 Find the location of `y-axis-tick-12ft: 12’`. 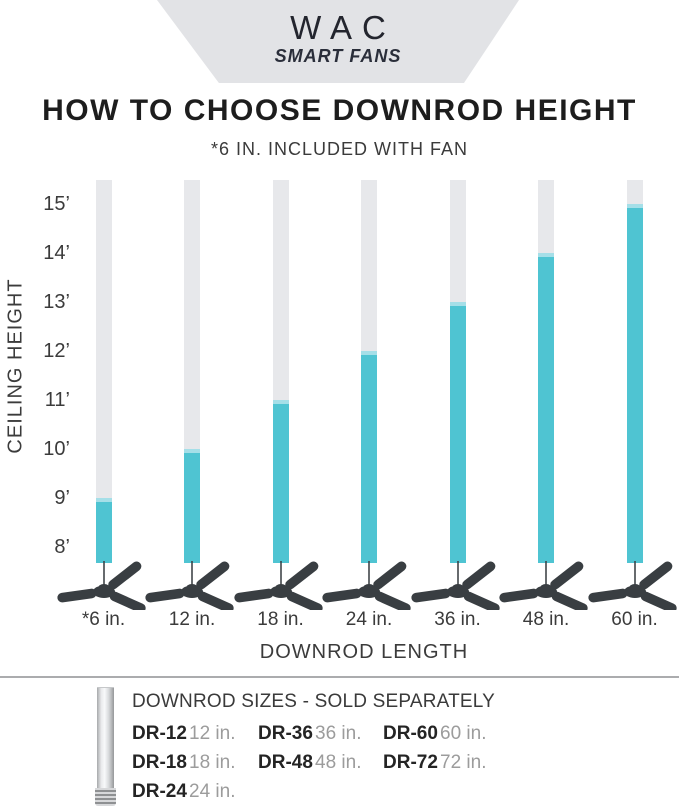

y-axis-tick-12ft: 12’ is located at coordinates (56, 351).